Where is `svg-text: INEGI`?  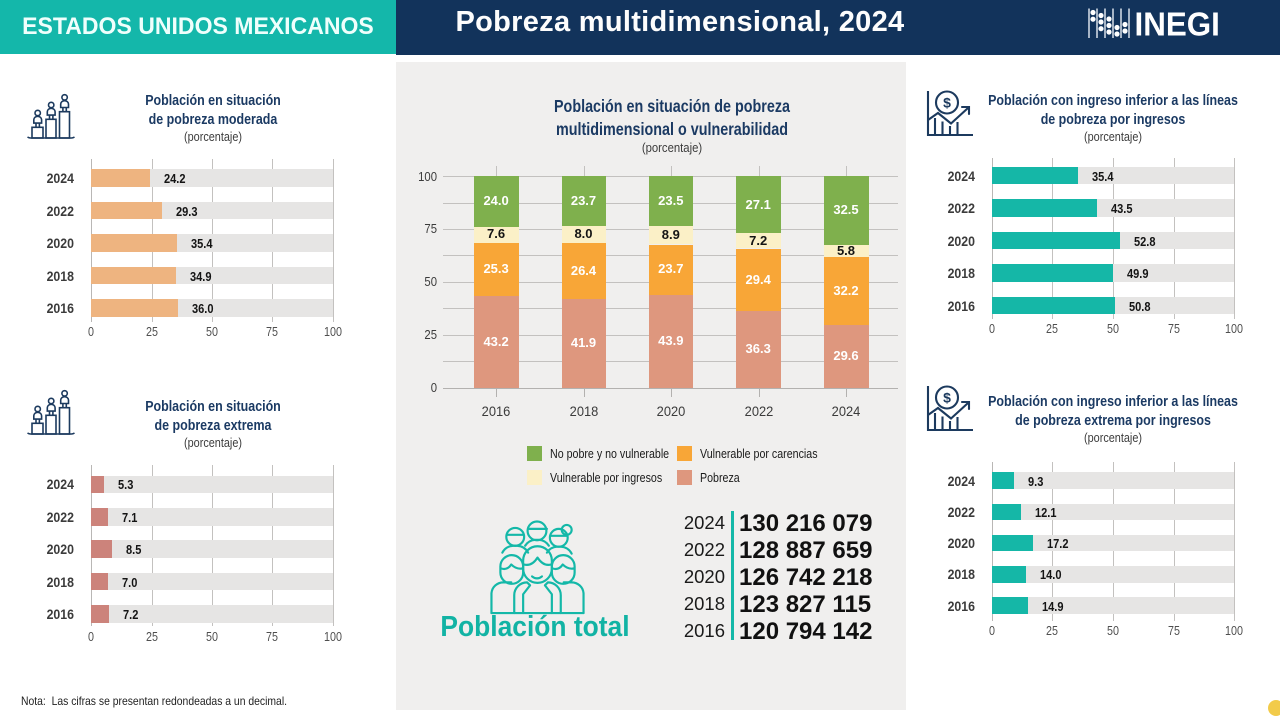 svg-text: INEGI is located at coordinates (1177, 23).